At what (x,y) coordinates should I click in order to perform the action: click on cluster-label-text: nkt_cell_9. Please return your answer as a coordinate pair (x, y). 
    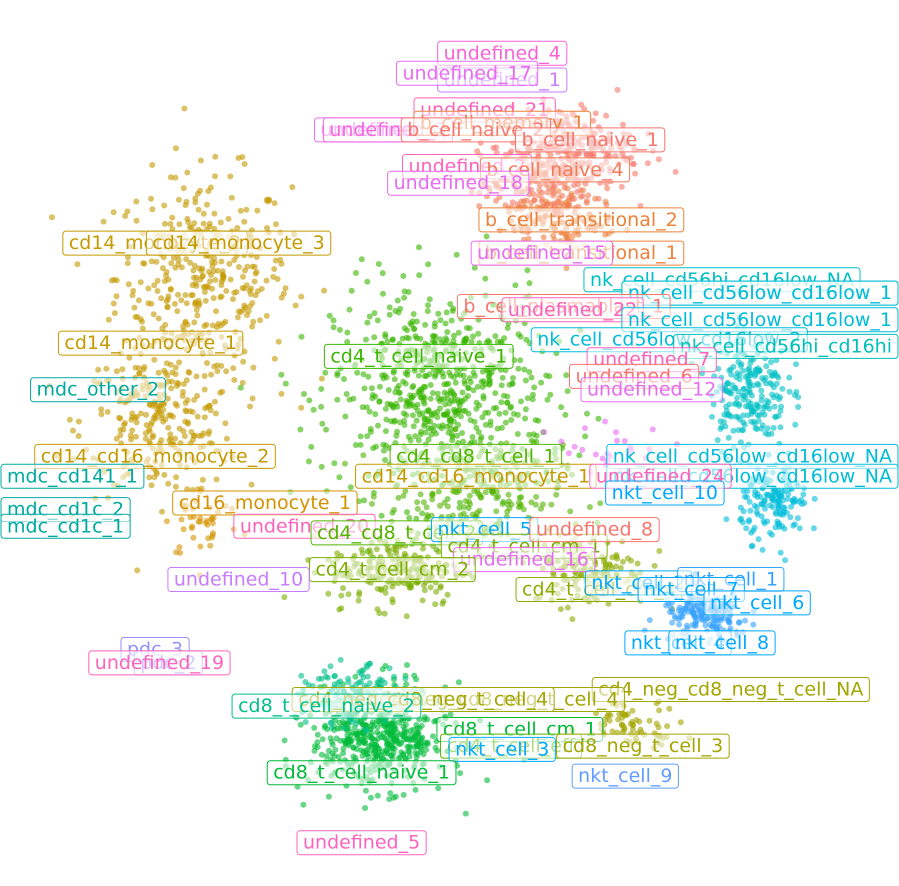
    Looking at the image, I should click on (625, 776).